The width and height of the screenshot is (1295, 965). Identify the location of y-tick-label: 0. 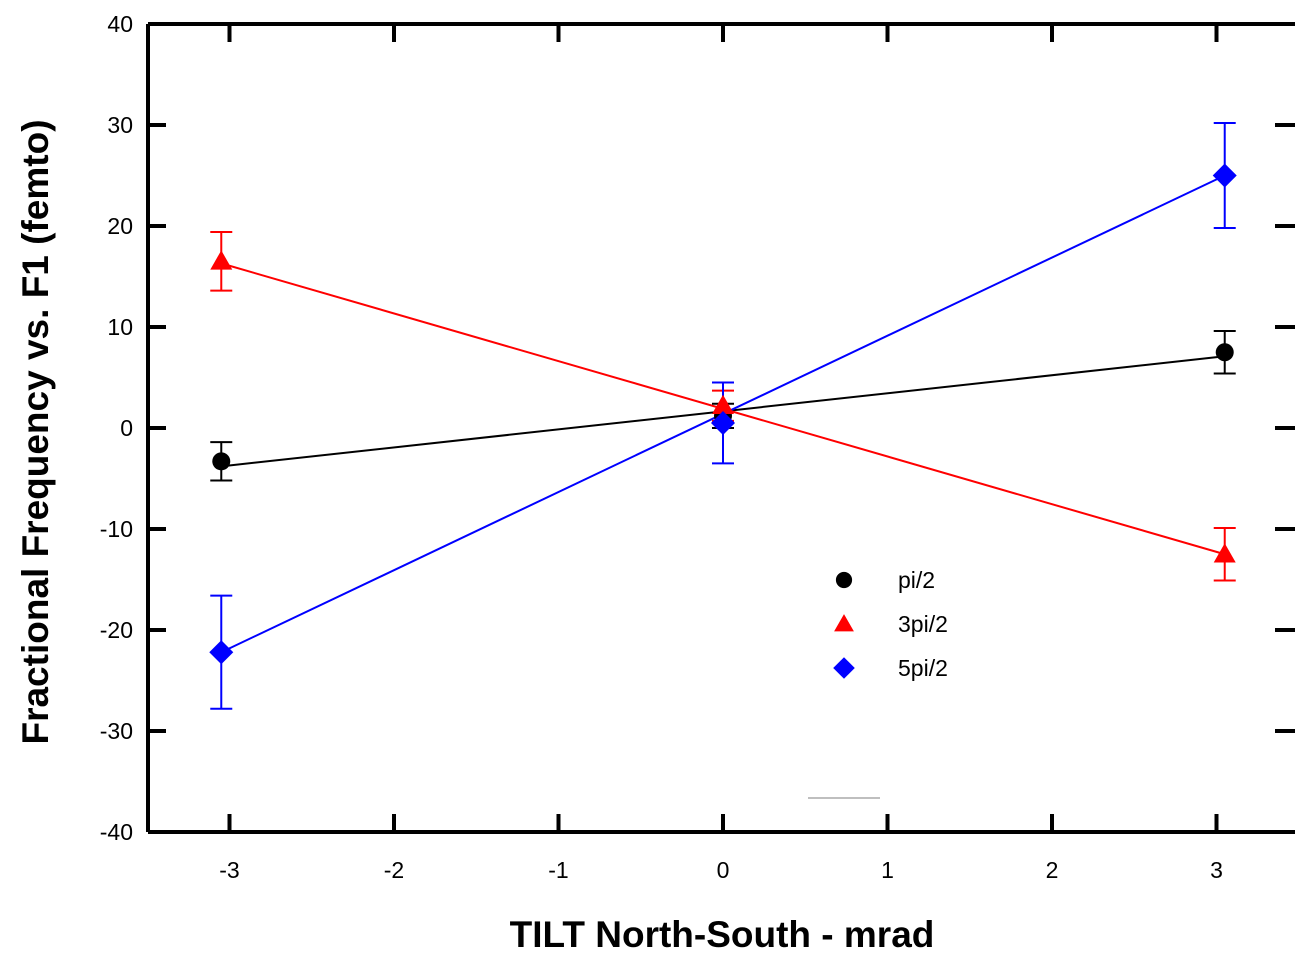
(126, 428).